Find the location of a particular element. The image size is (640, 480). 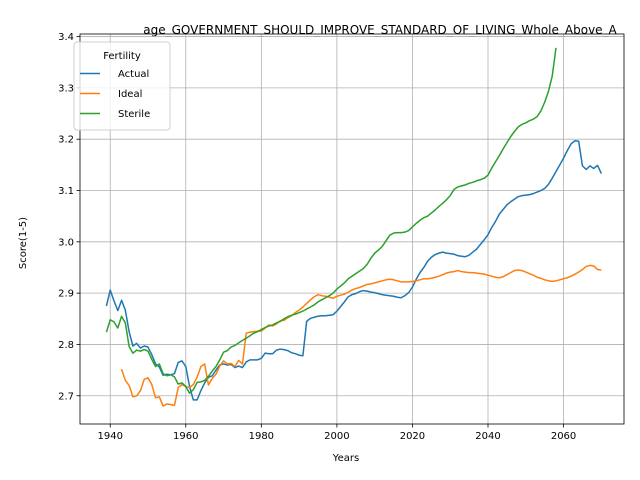

x-tick-label: 1980 is located at coordinates (261, 436).